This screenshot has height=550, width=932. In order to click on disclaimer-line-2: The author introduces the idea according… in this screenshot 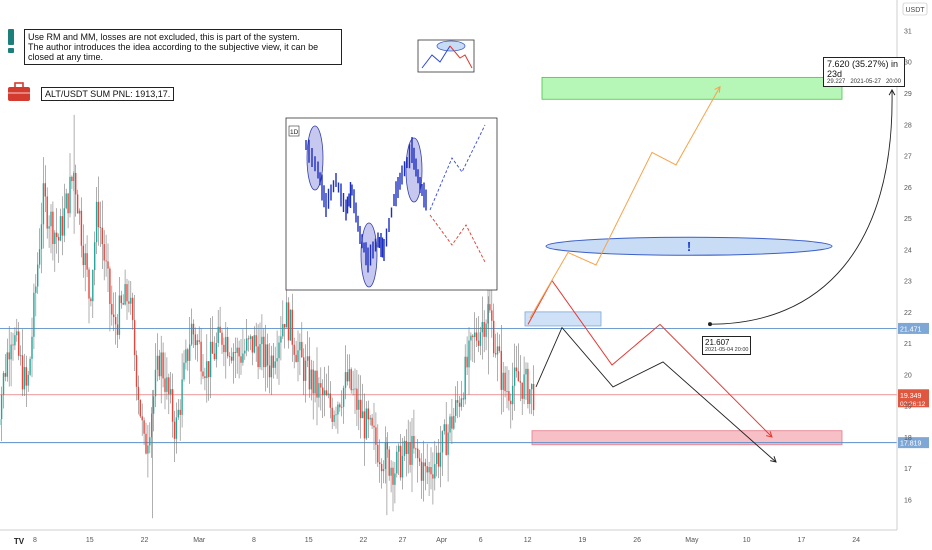, I will do `click(173, 52)`.